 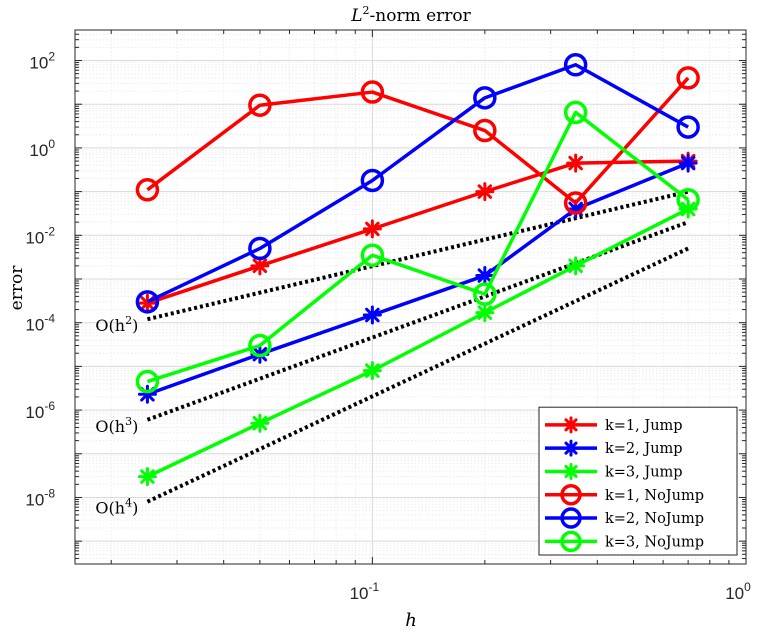 I want to click on legend-label: k=1, Jump, so click(x=644, y=426).